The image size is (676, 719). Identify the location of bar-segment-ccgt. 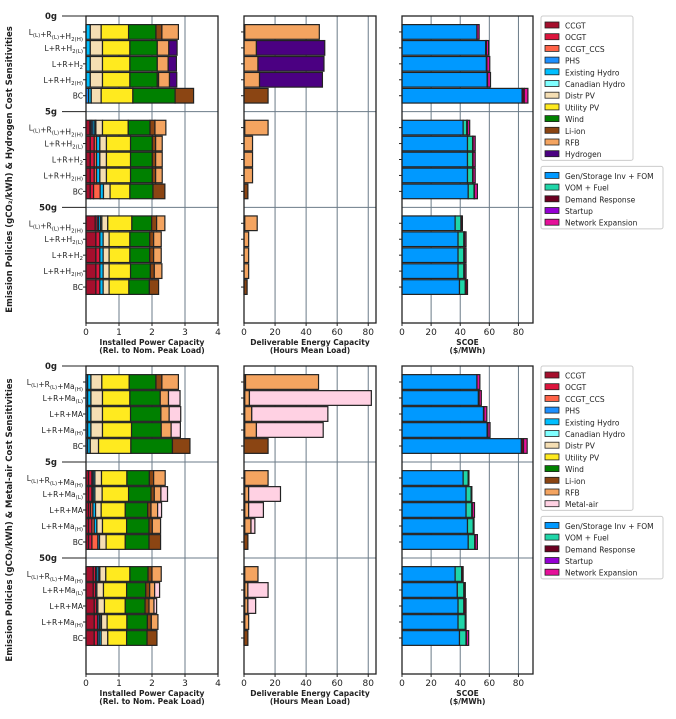
(91, 255).